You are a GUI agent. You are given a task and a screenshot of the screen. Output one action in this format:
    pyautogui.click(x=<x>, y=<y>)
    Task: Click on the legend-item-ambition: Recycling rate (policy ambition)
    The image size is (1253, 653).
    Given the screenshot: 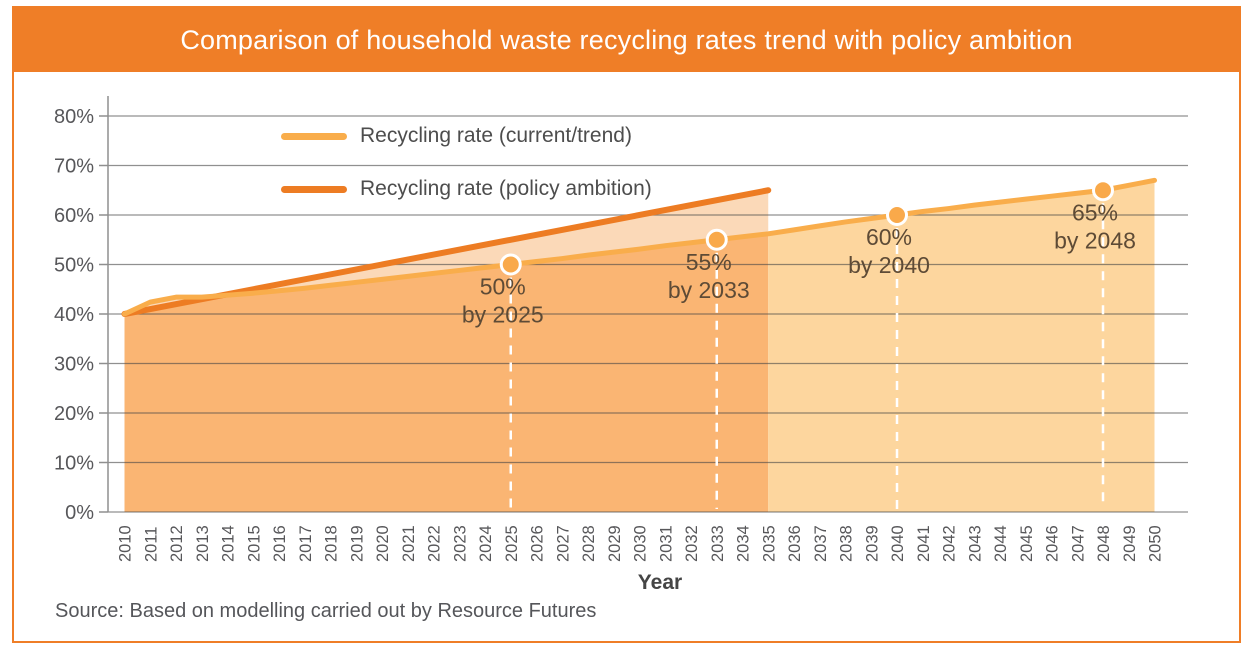 What is the action you would take?
    pyautogui.click(x=466, y=189)
    